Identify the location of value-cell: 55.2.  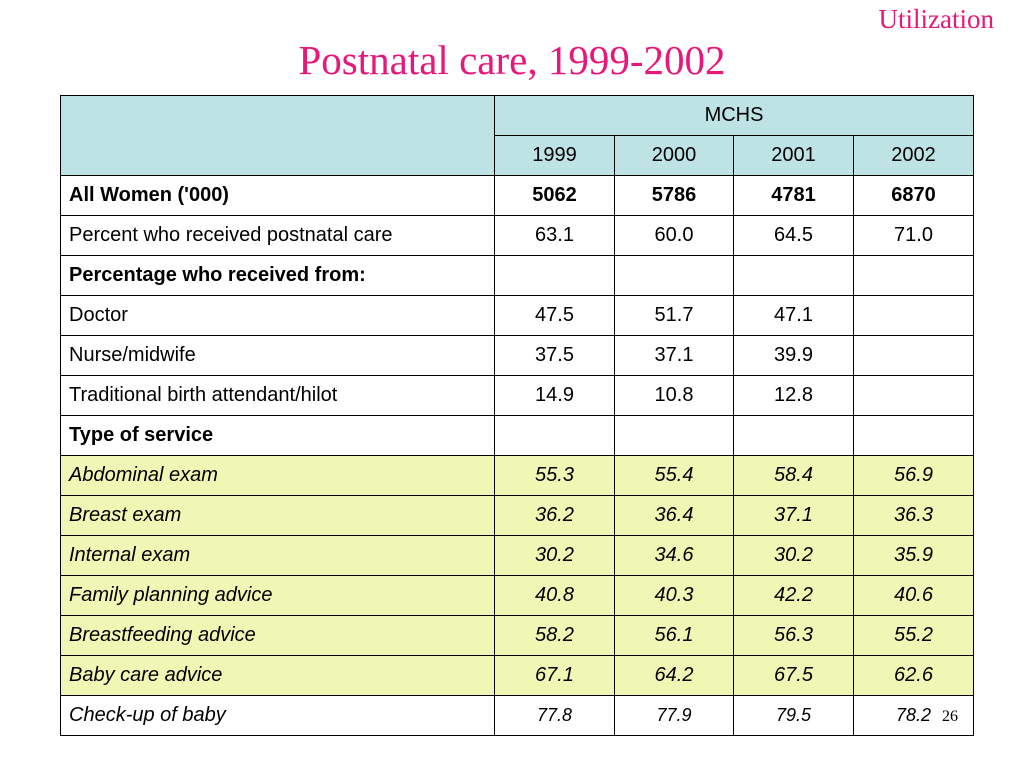
(913, 635).